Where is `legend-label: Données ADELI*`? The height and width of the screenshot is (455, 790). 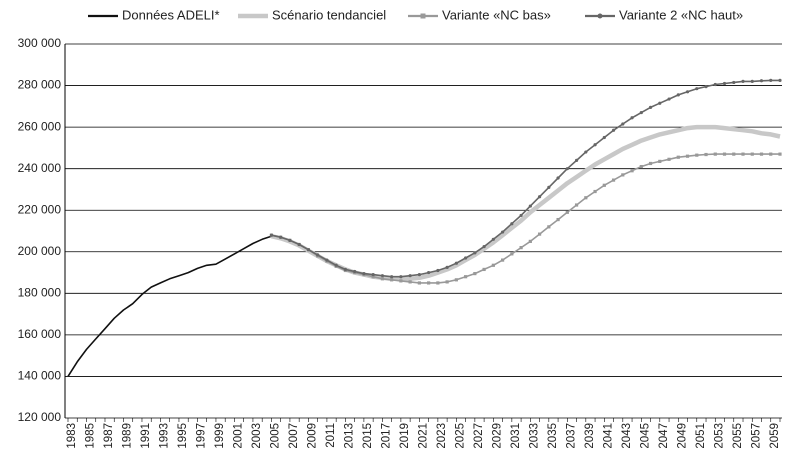
legend-label: Données ADELI* is located at coordinates (171, 14).